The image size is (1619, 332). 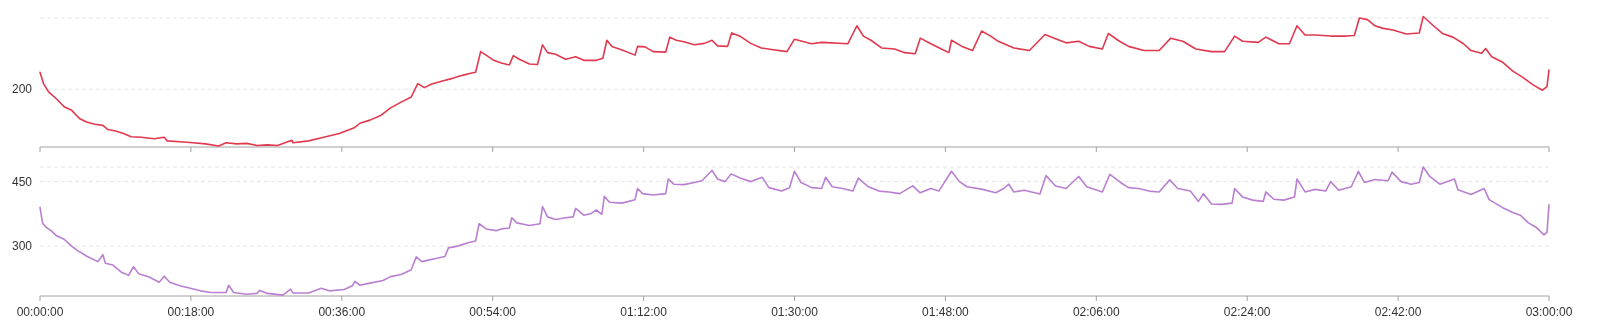 I want to click on x-tick-label: 00:00:00, so click(x=40, y=312).